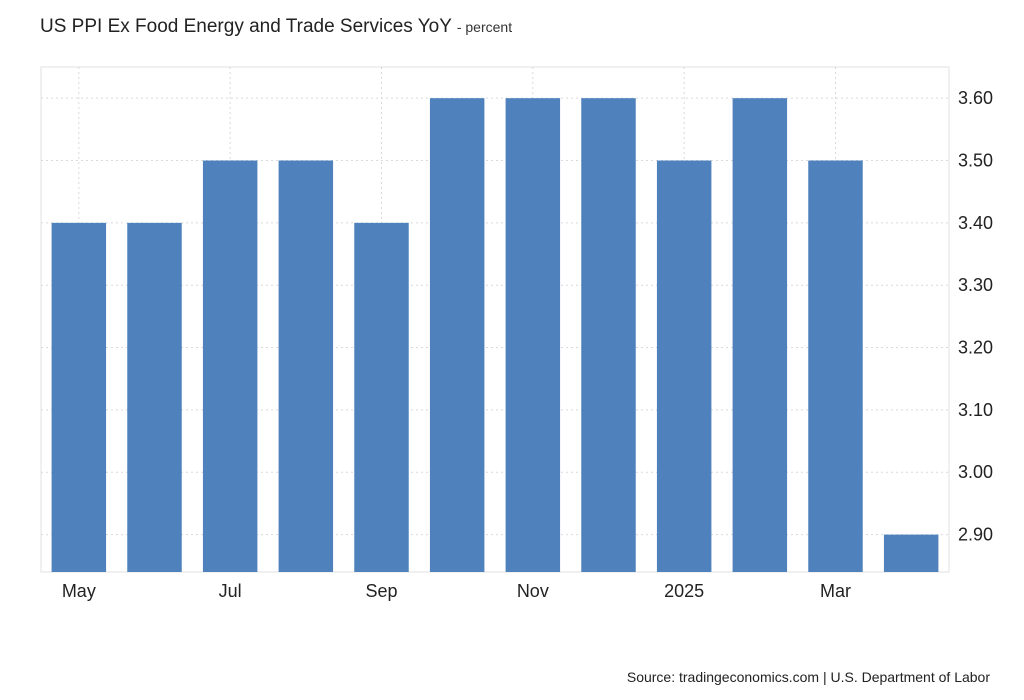 This screenshot has width=1024, height=700. Describe the element at coordinates (911, 553) in the screenshot. I see `bar-apr` at that location.